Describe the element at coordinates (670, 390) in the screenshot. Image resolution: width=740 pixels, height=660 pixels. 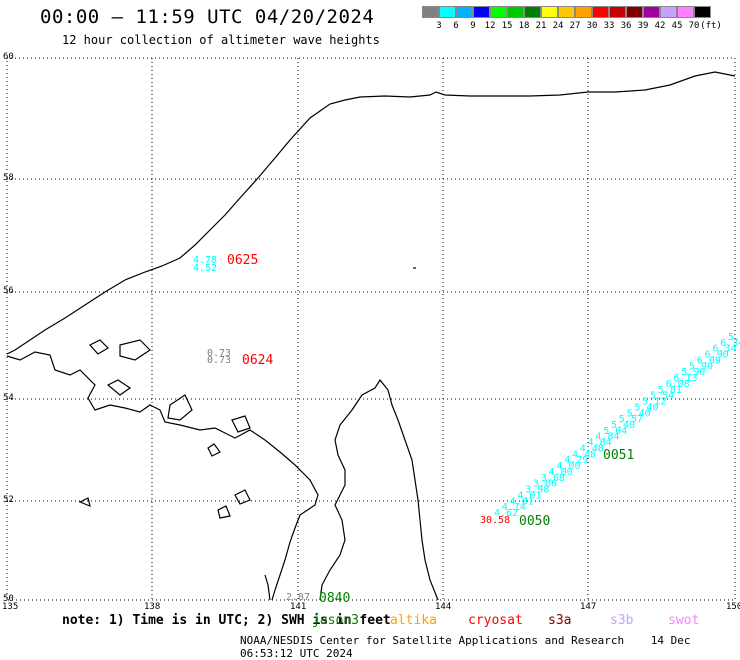
I see `track-value-label: 5.81` at that location.